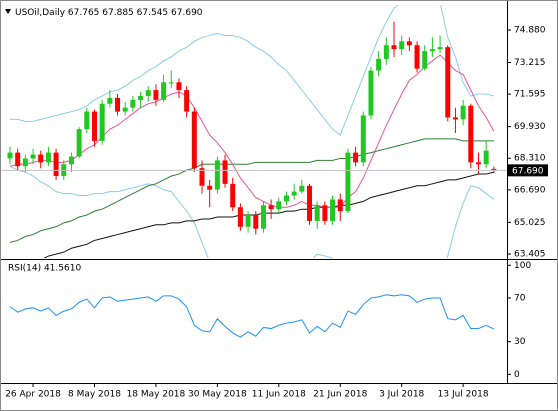 Image resolution: width=558 pixels, height=411 pixels. What do you see at coordinates (94, 395) in the screenshot?
I see `x-tick-label: 8 May 2018` at bounding box center [94, 395].